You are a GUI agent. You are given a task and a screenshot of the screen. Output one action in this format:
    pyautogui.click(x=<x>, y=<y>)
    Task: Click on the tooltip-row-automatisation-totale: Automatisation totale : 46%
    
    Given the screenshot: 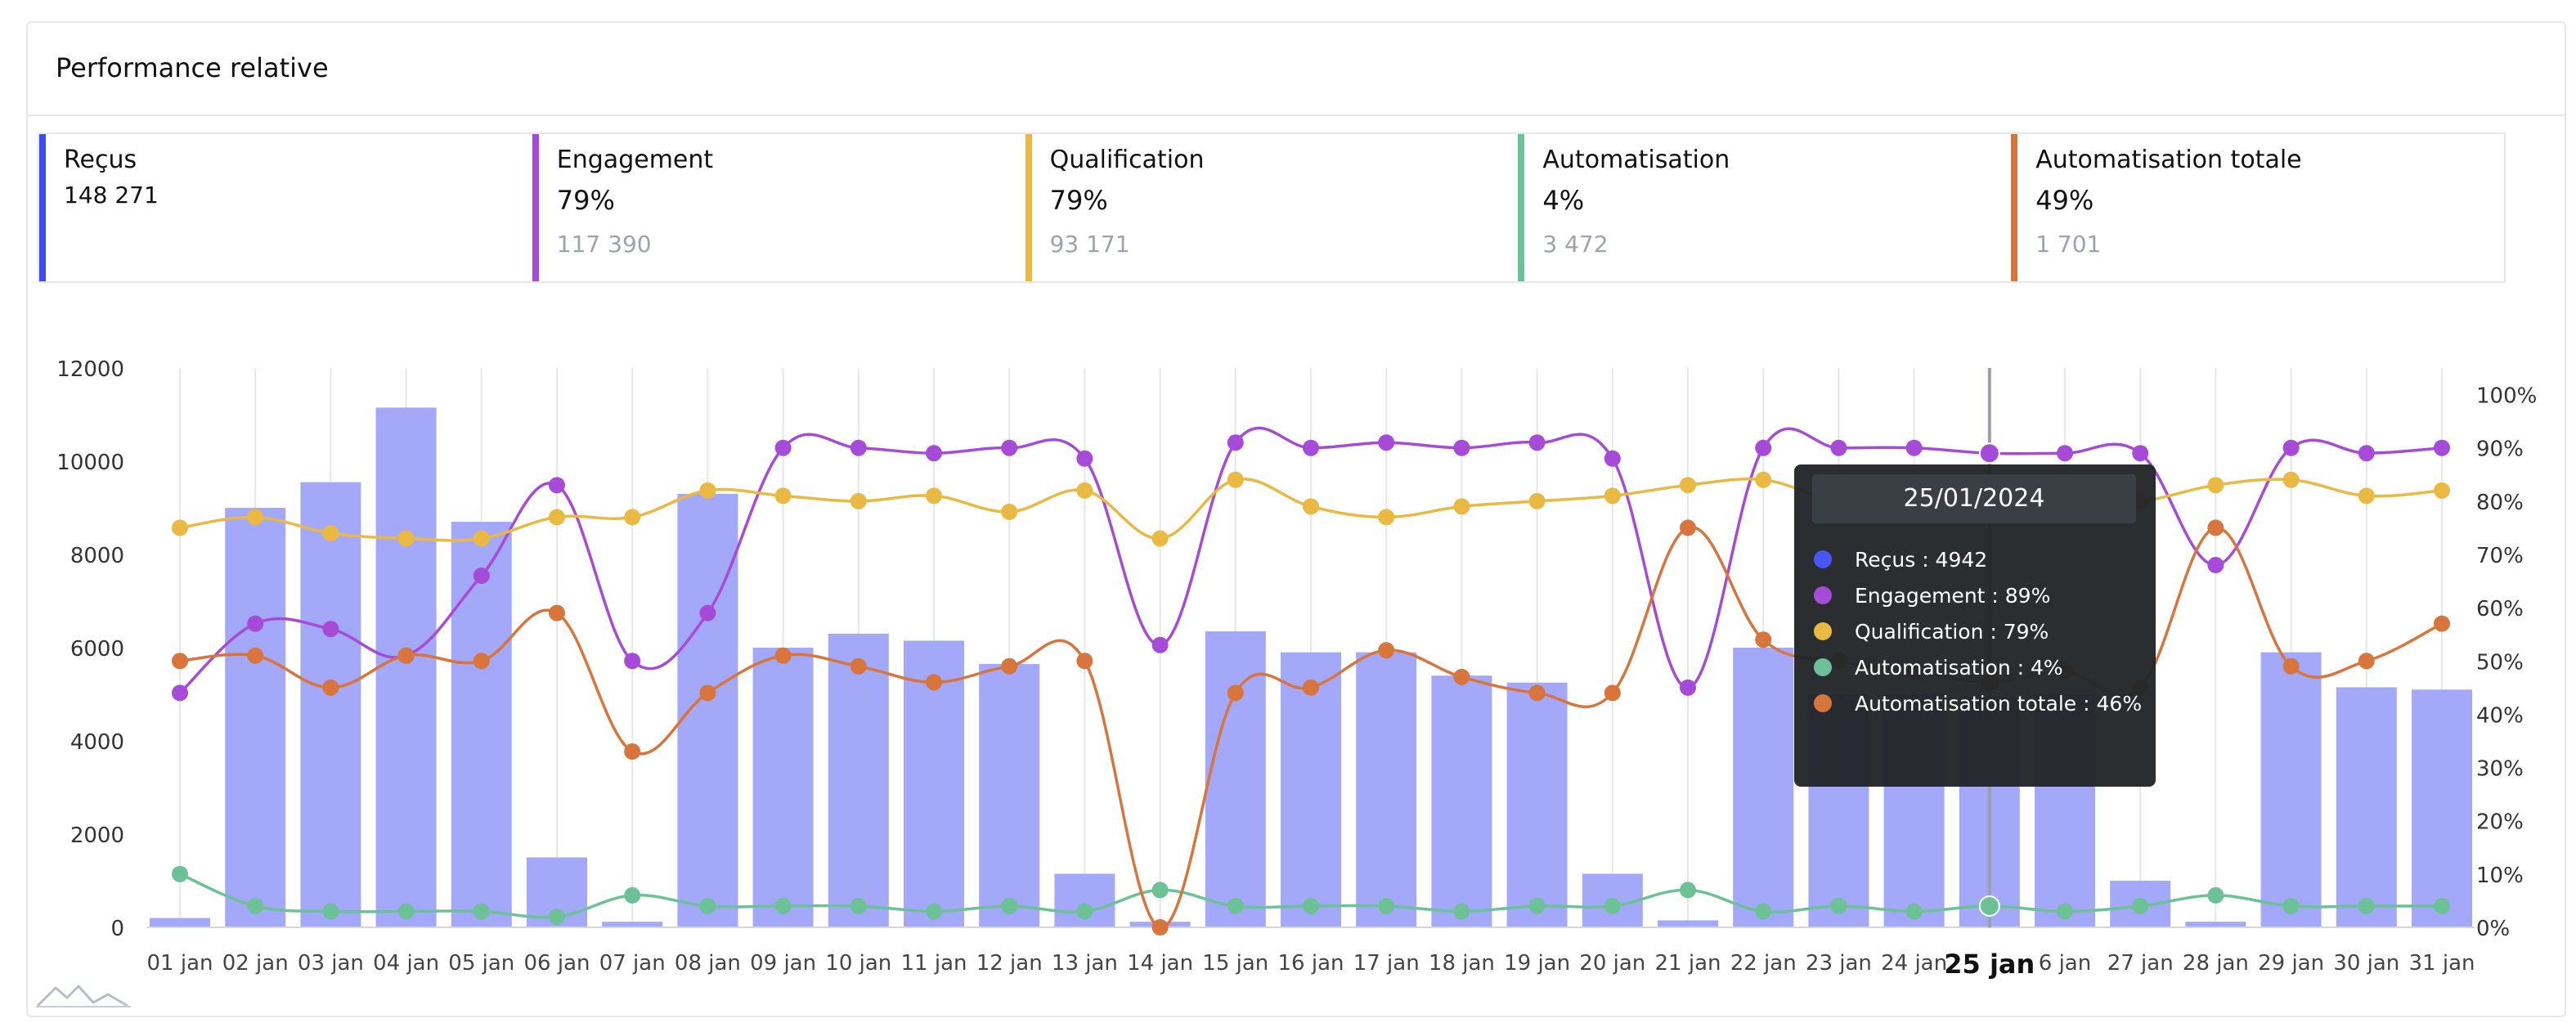 What is the action you would take?
    pyautogui.click(x=1978, y=703)
    